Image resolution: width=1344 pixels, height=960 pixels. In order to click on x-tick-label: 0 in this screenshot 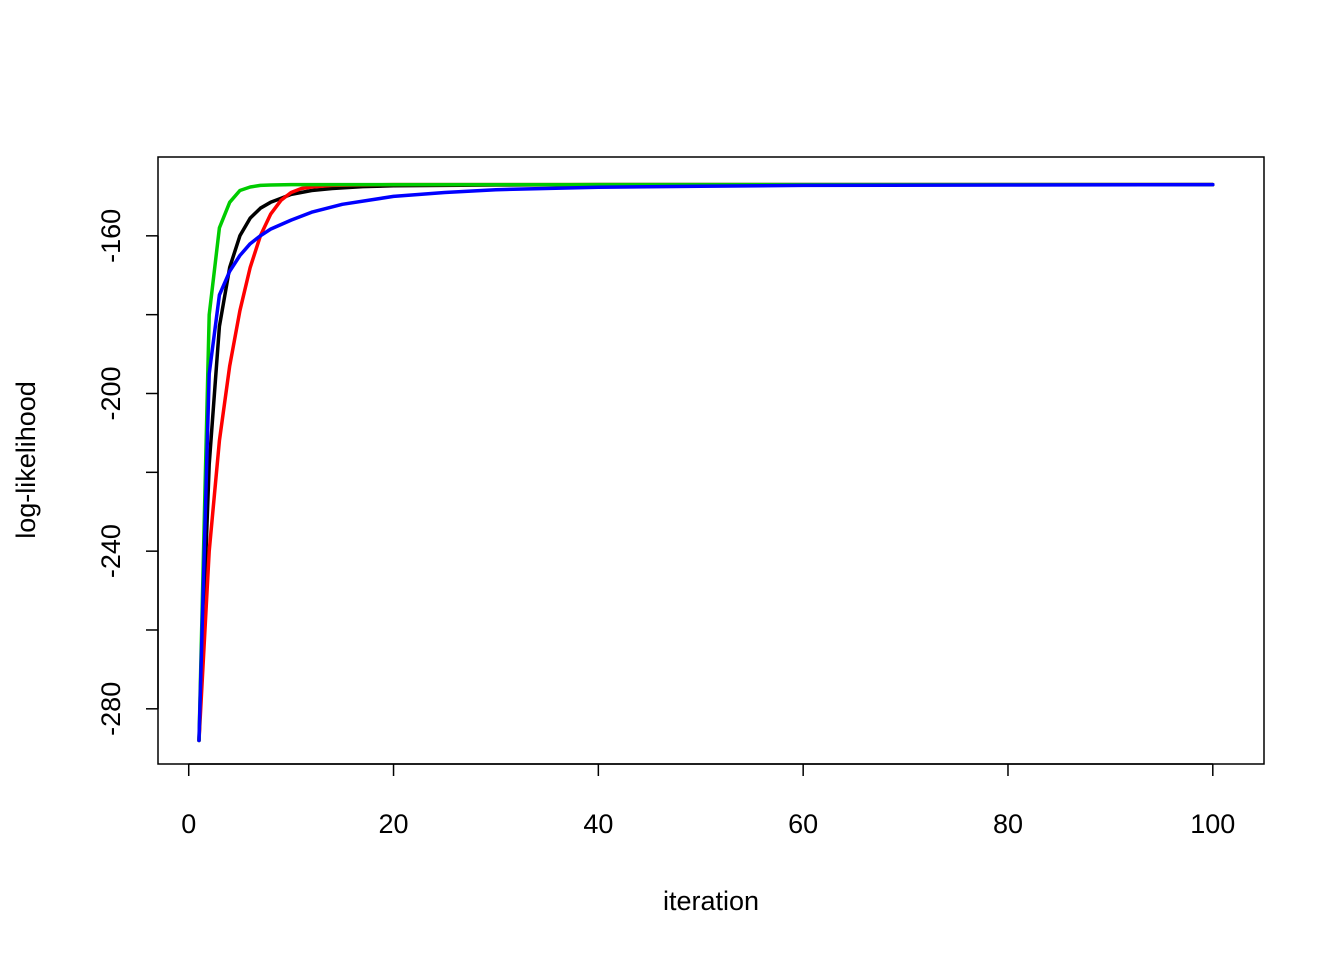, I will do `click(188, 824)`.